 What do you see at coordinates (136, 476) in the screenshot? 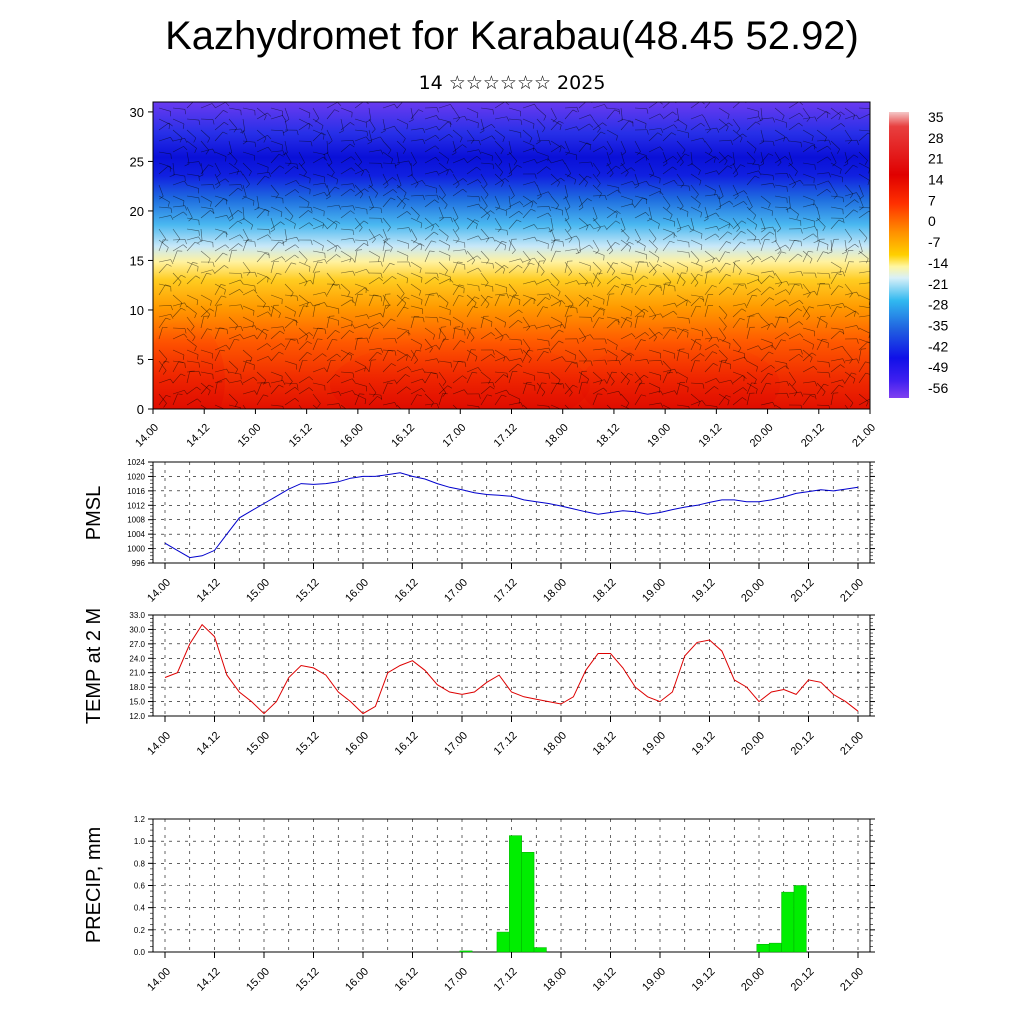
I see `y-tick-label: 1020` at bounding box center [136, 476].